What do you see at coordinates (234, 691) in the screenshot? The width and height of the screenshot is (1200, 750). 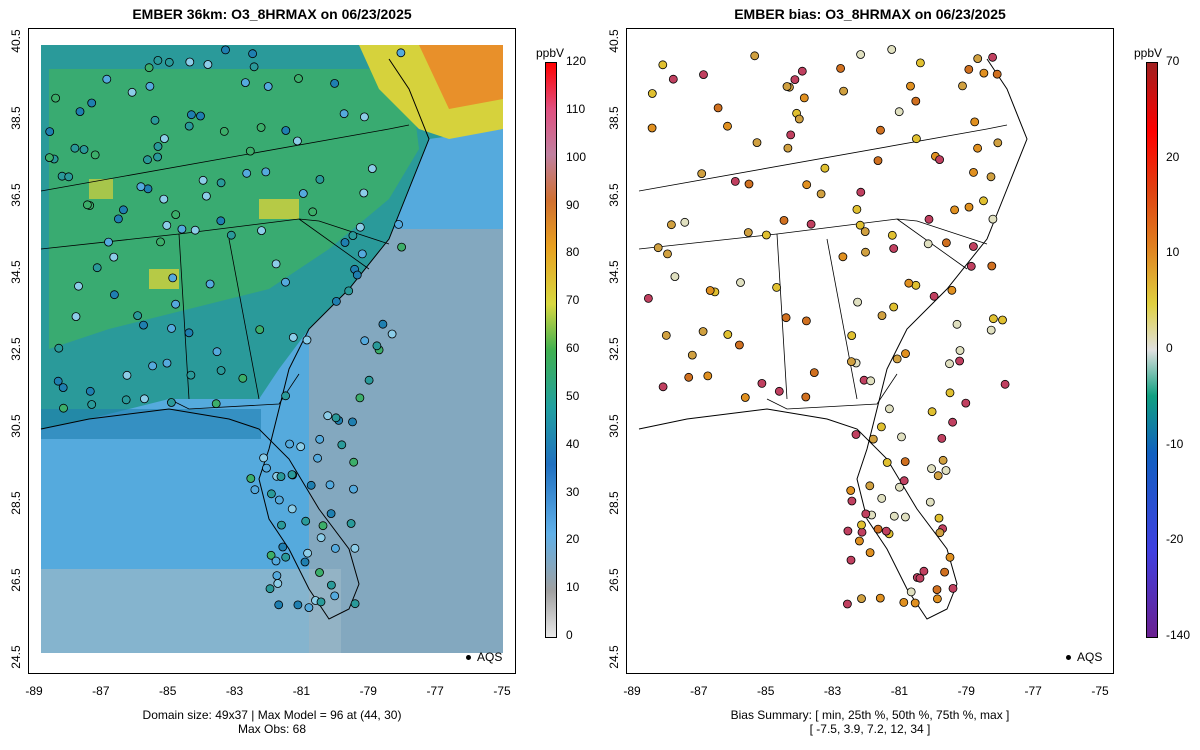 I see `lon-tick-label: -83` at bounding box center [234, 691].